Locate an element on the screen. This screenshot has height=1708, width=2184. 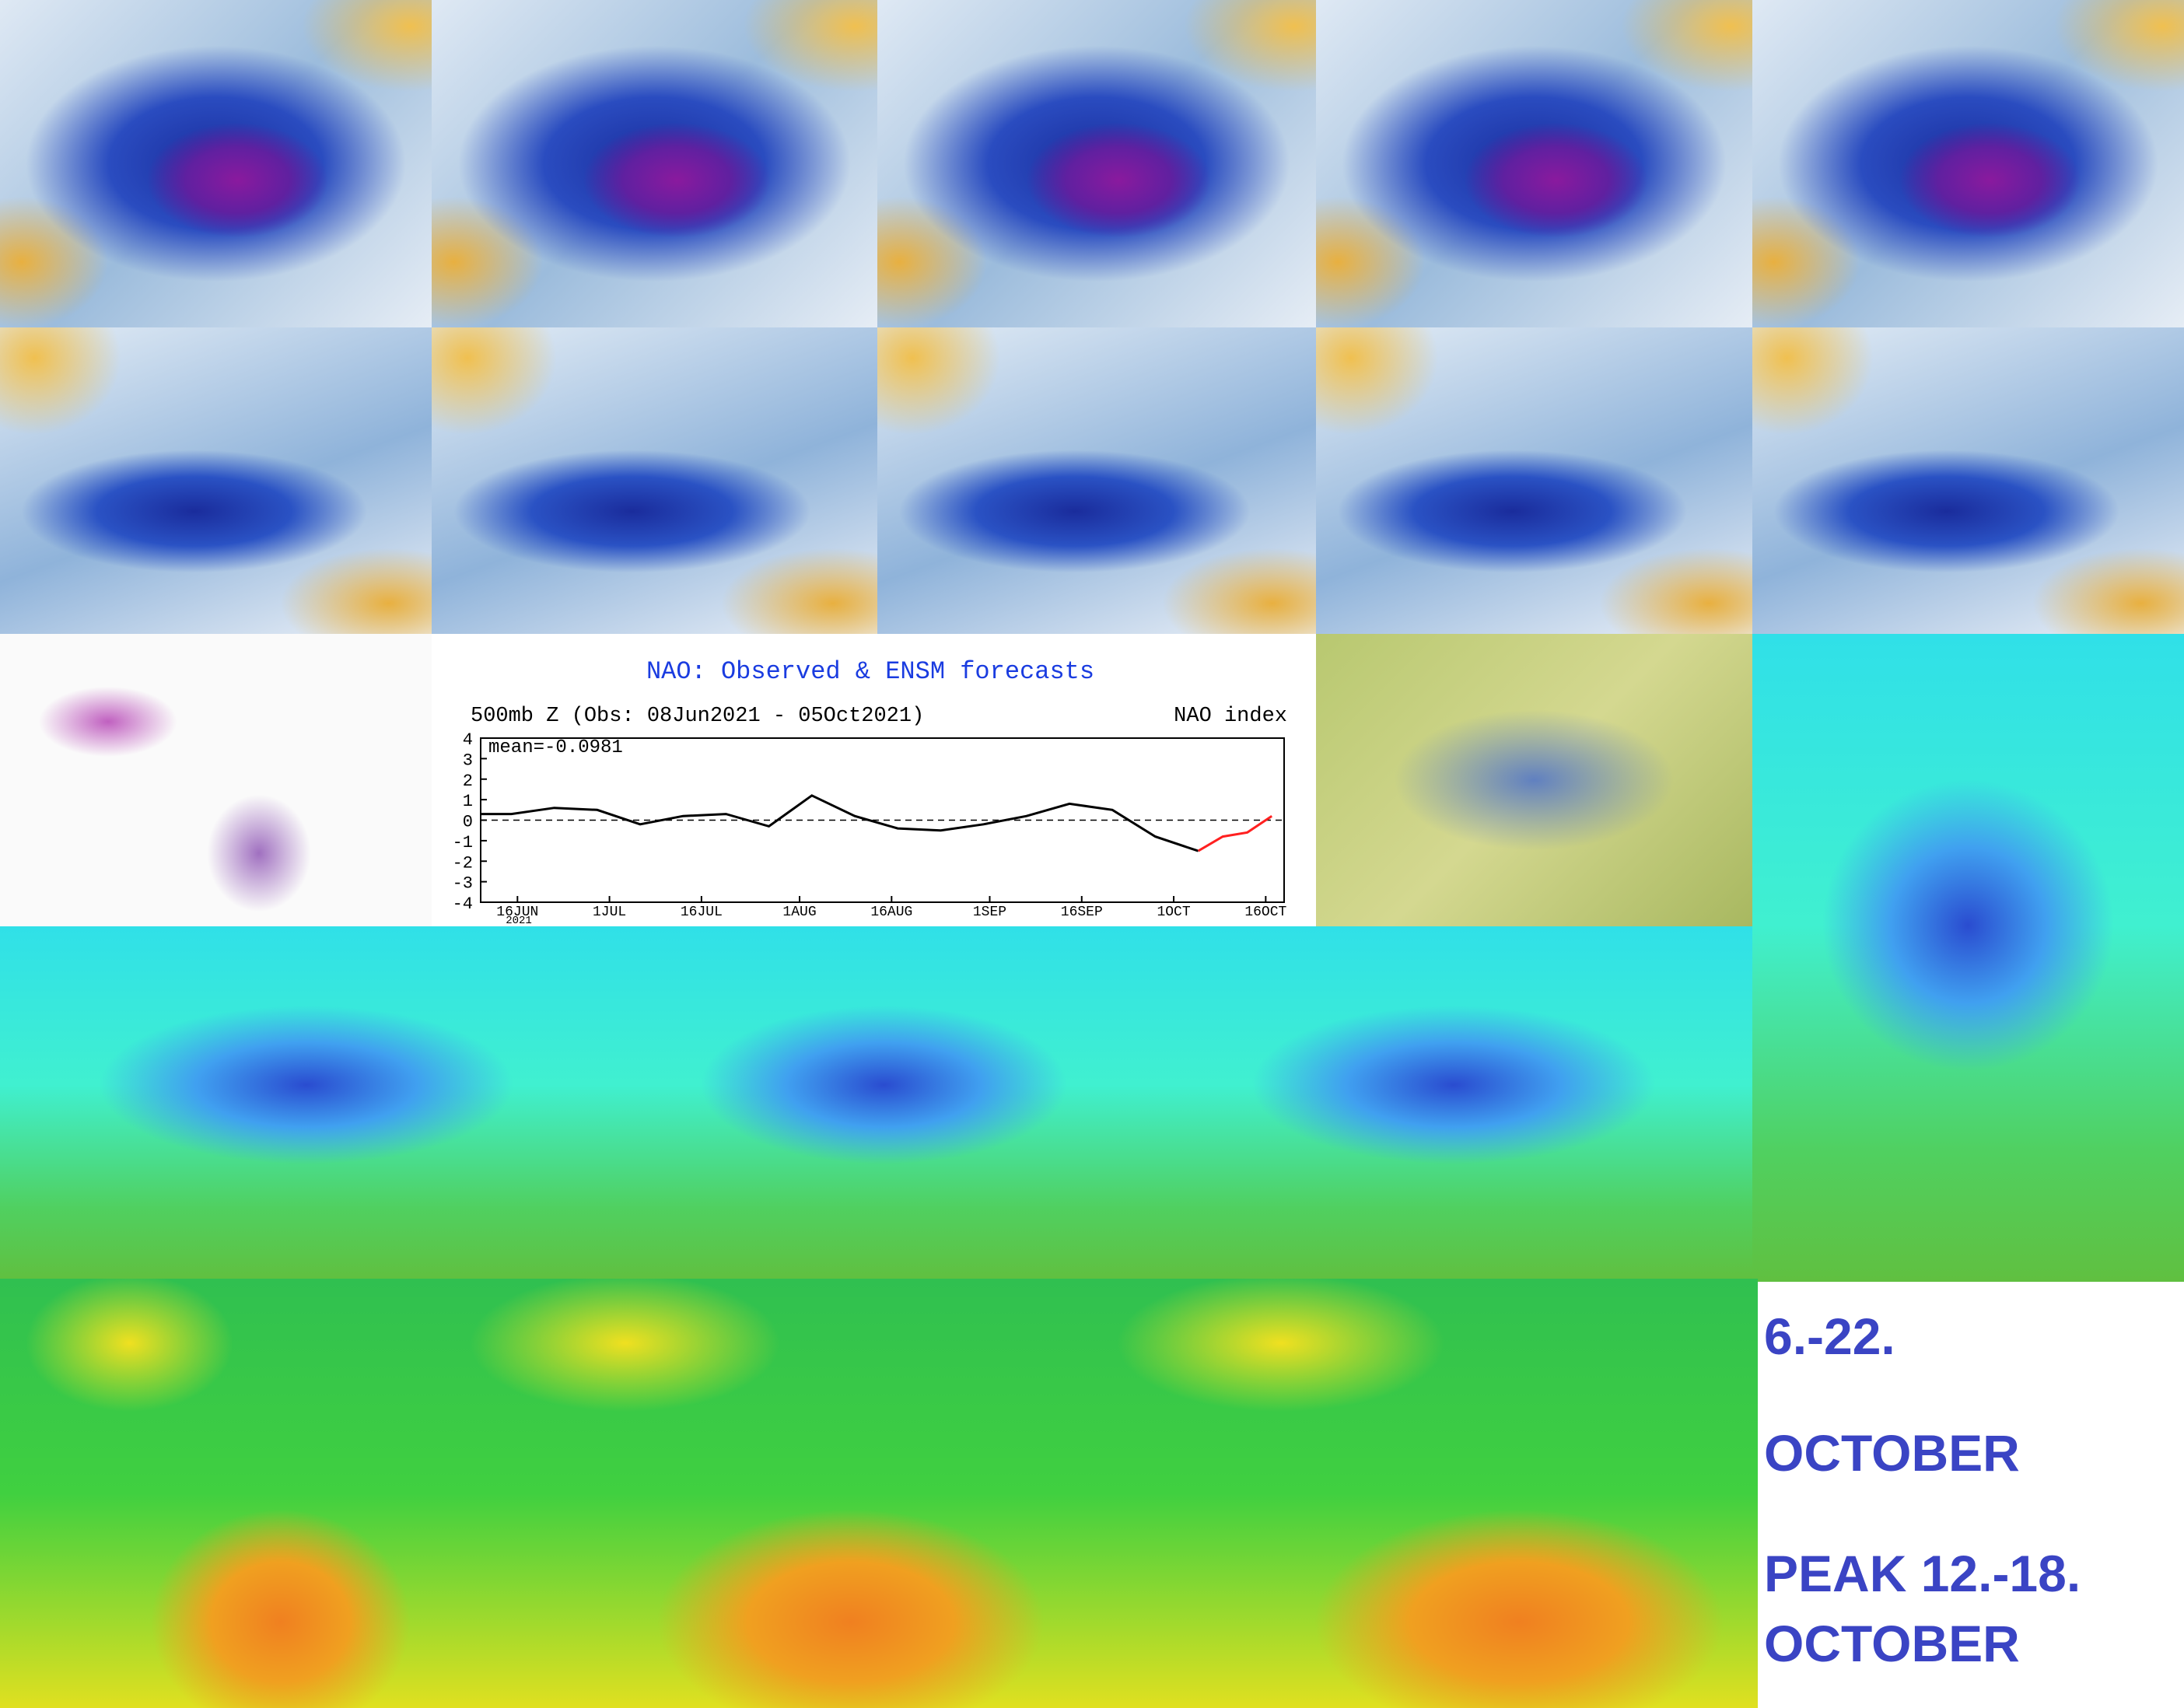
y-tick-label: 4 is located at coordinates (468, 740).